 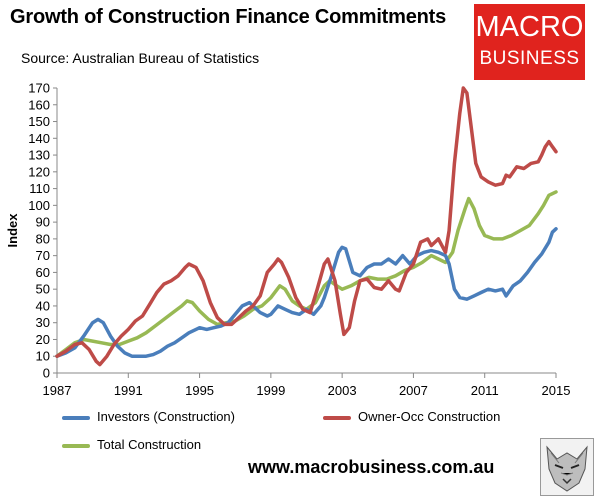 What do you see at coordinates (43, 356) in the screenshot?
I see `y-tick-label: 10` at bounding box center [43, 356].